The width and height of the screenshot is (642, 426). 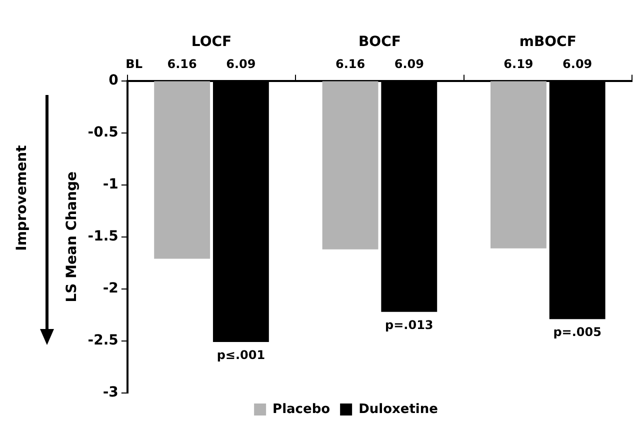 I want to click on annotation: p≤.001, so click(x=241, y=355).